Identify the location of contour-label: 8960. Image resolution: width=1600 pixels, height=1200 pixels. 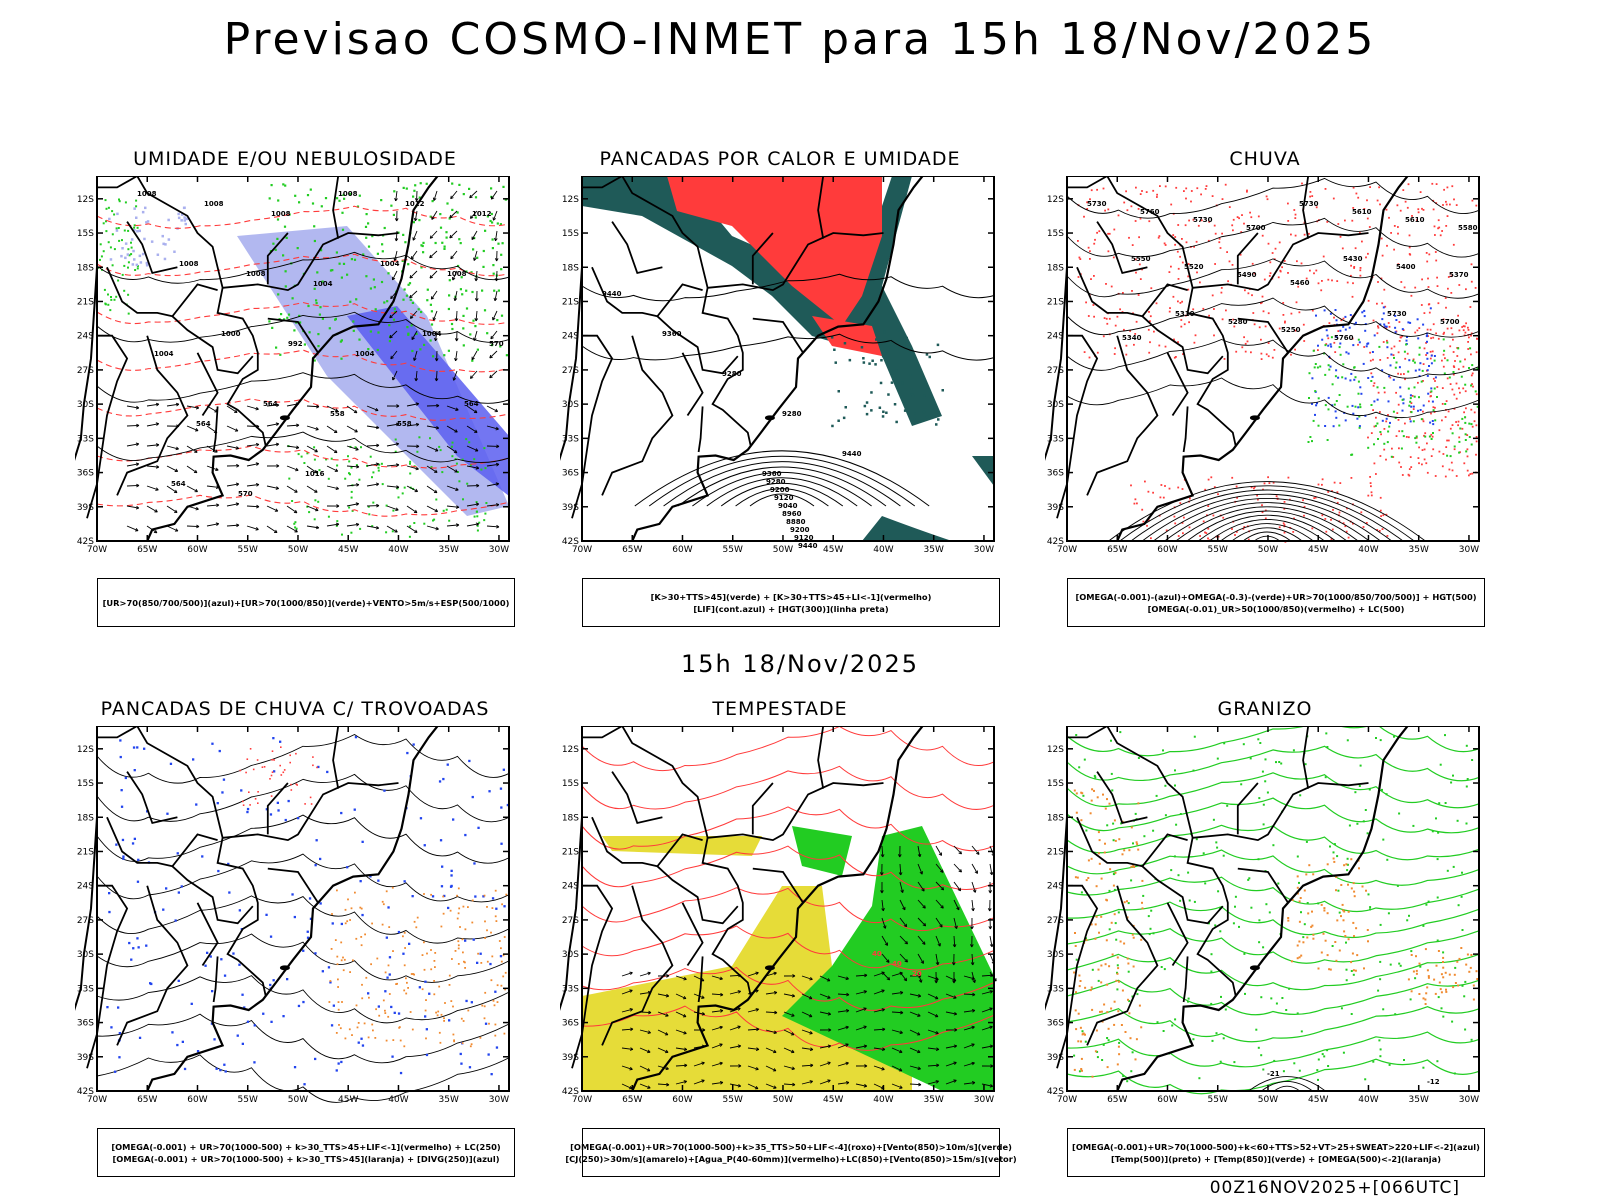
(792, 514).